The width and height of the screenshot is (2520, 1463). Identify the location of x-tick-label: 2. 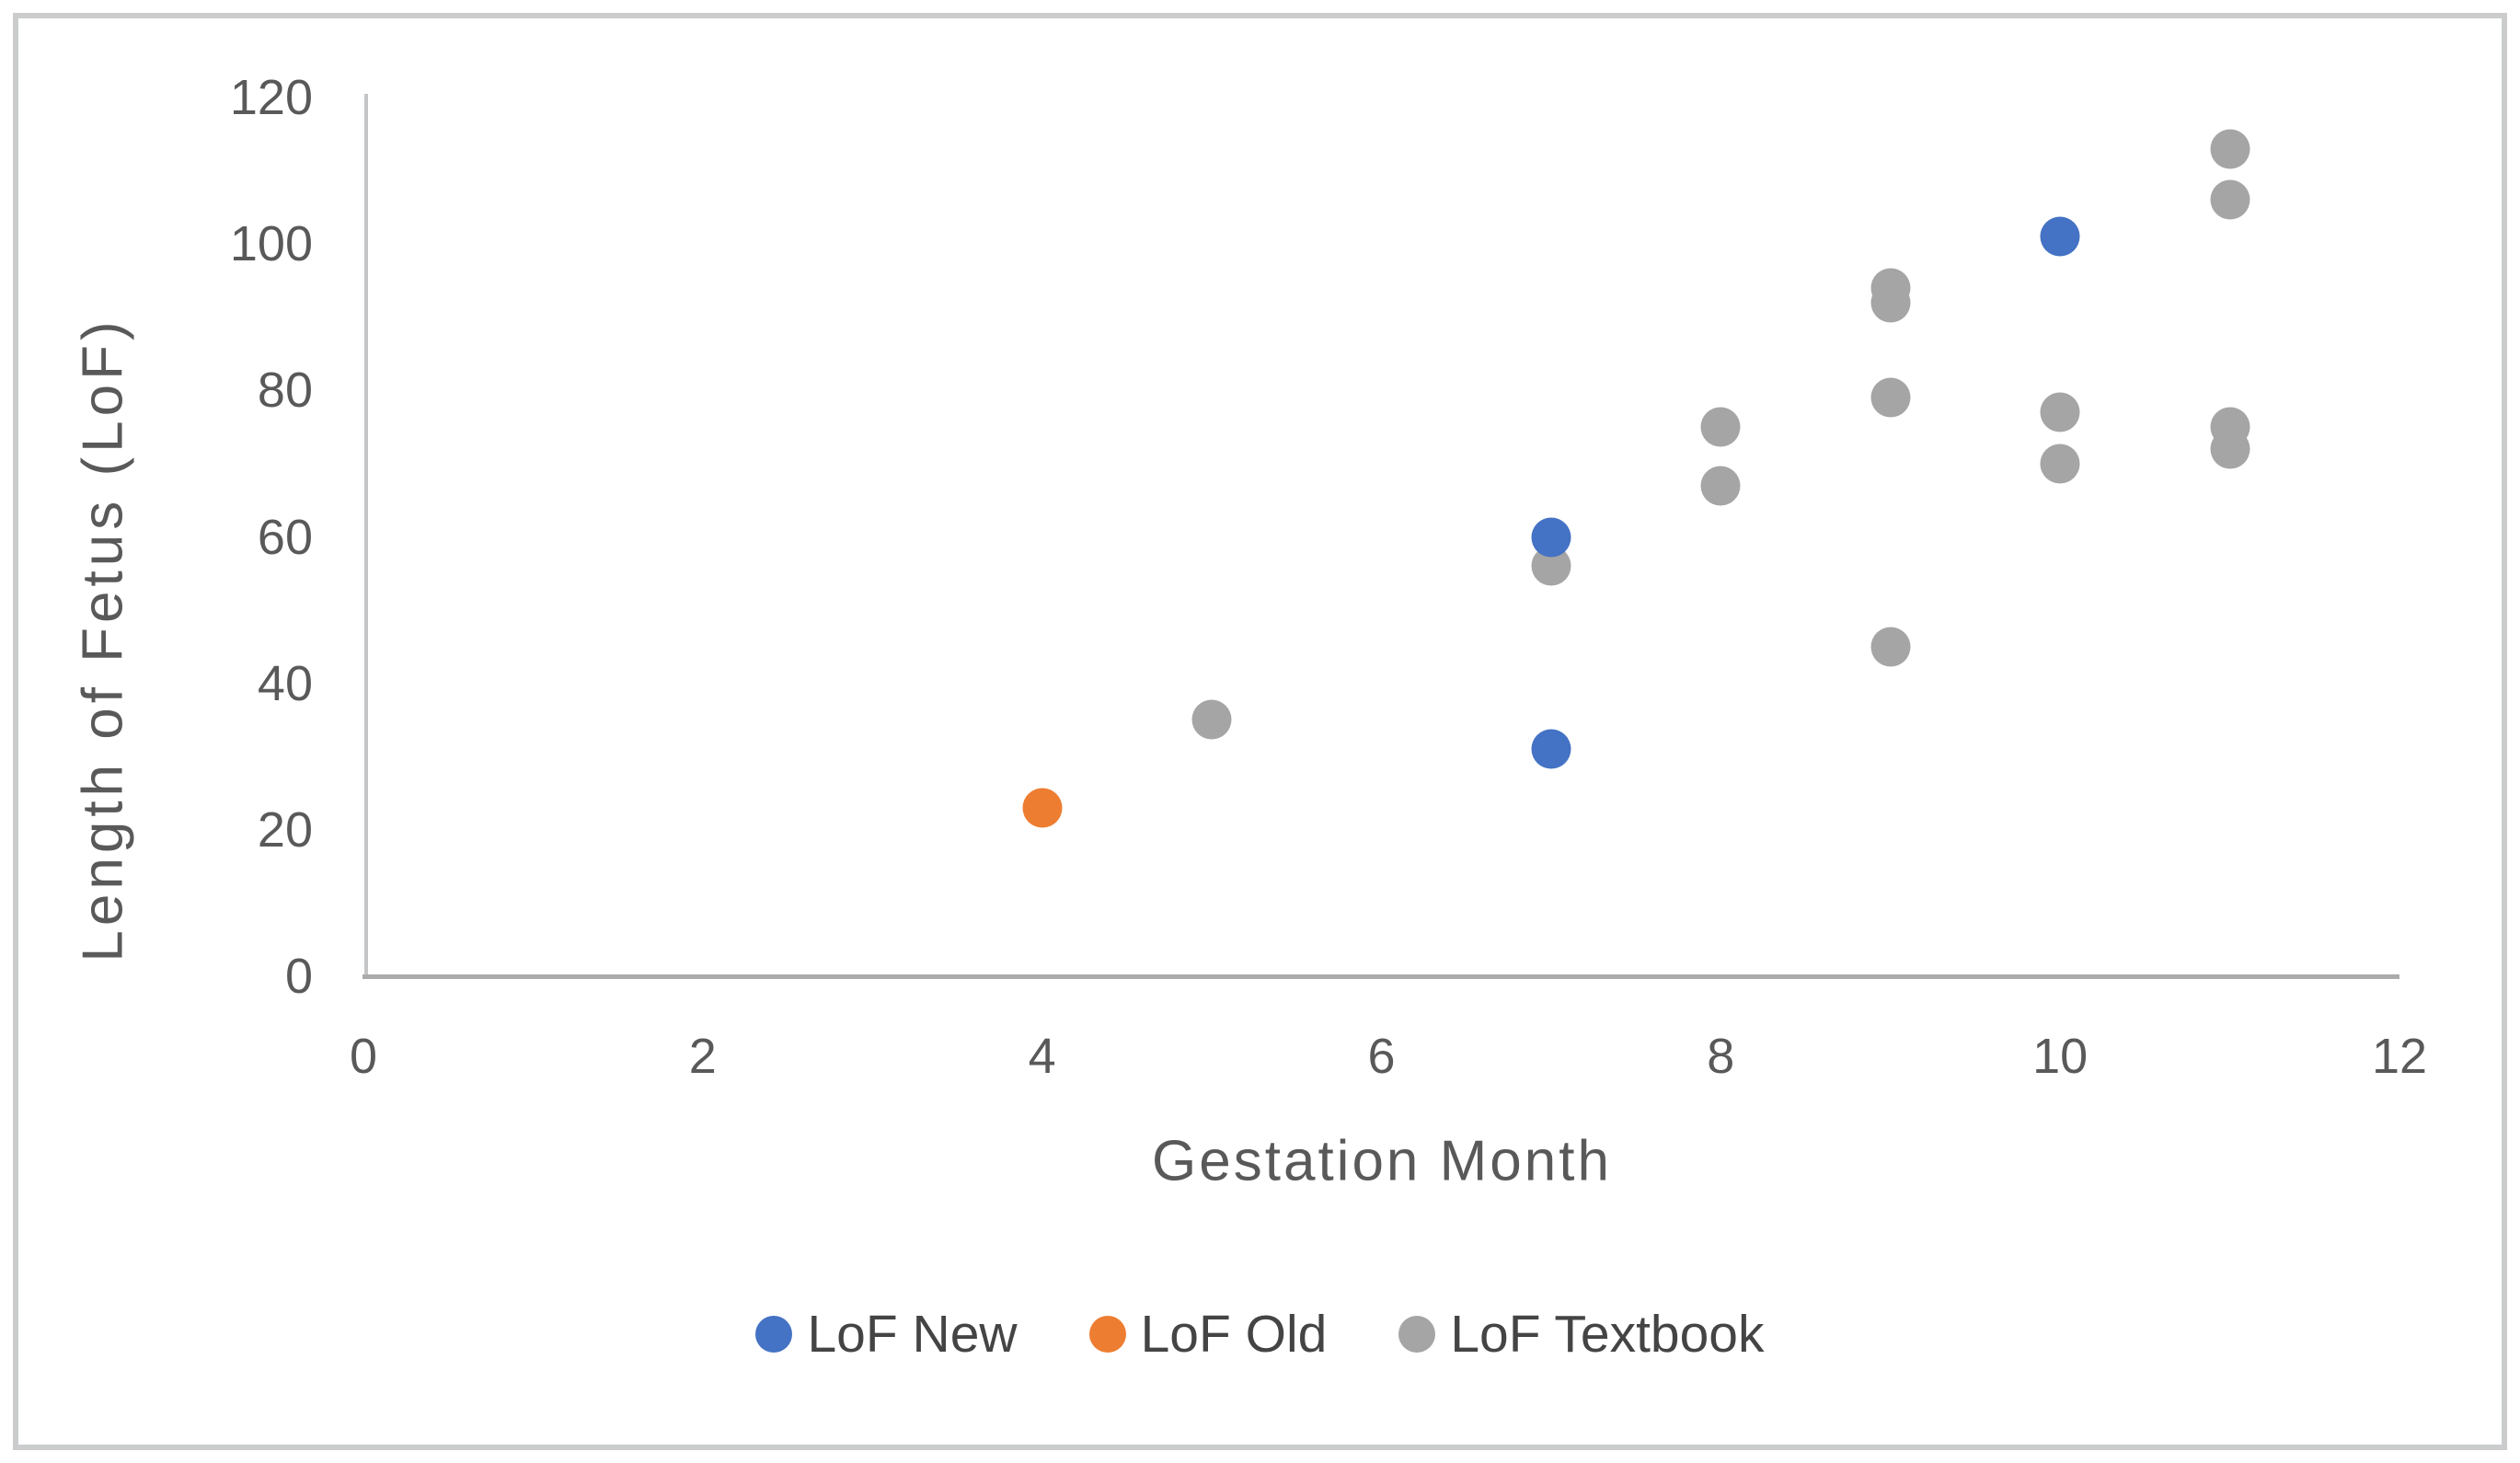
(702, 1056).